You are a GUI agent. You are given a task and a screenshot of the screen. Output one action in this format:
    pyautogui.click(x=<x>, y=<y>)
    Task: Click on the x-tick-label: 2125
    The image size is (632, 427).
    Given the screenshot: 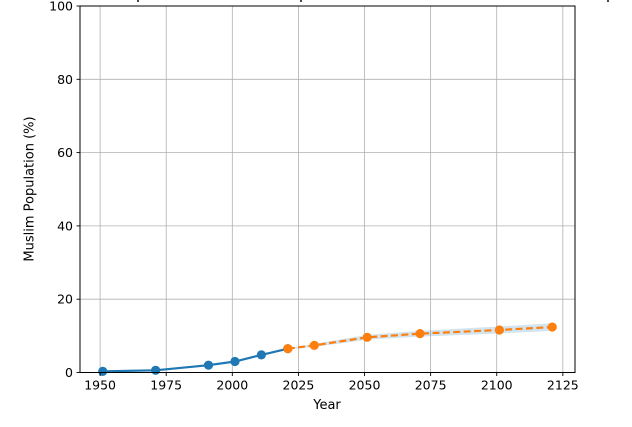 What is the action you would take?
    pyautogui.click(x=563, y=385)
    